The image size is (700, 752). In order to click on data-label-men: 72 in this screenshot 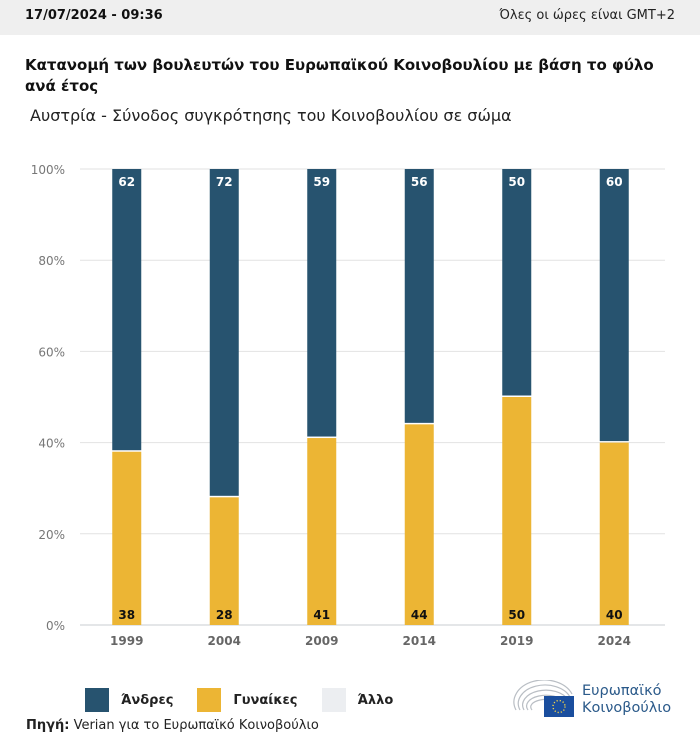, I will do `click(224, 182)`.